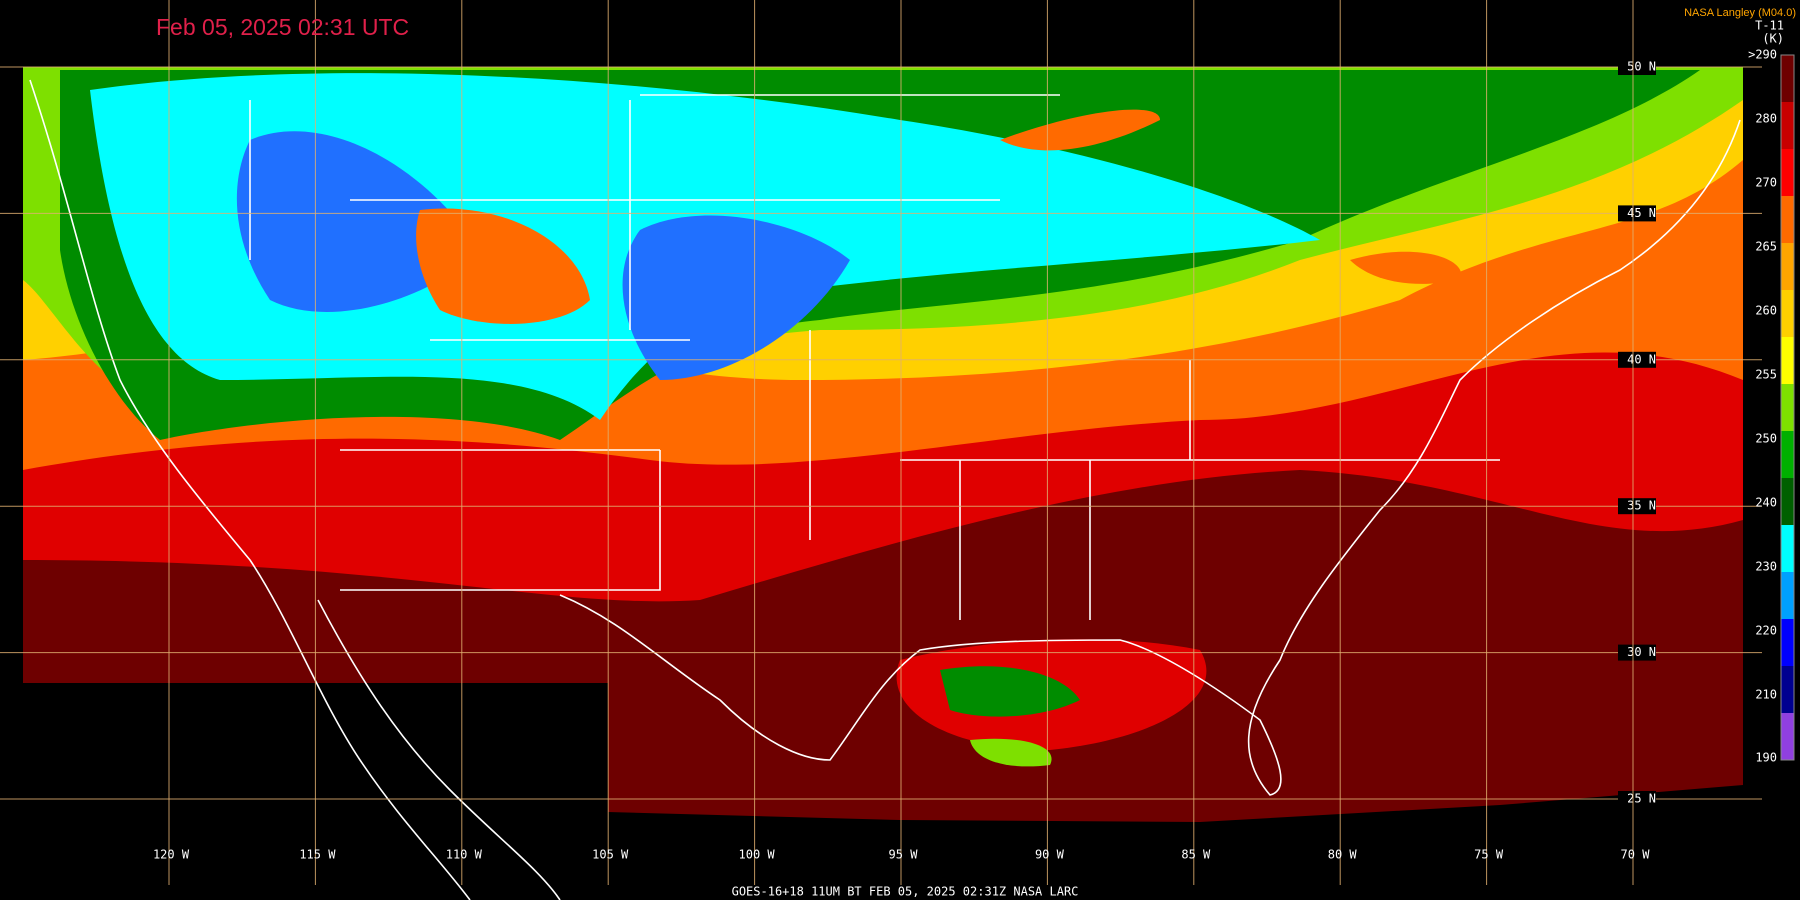 The width and height of the screenshot is (1800, 900). I want to click on latitude-label: 25 N, so click(1641, 799).